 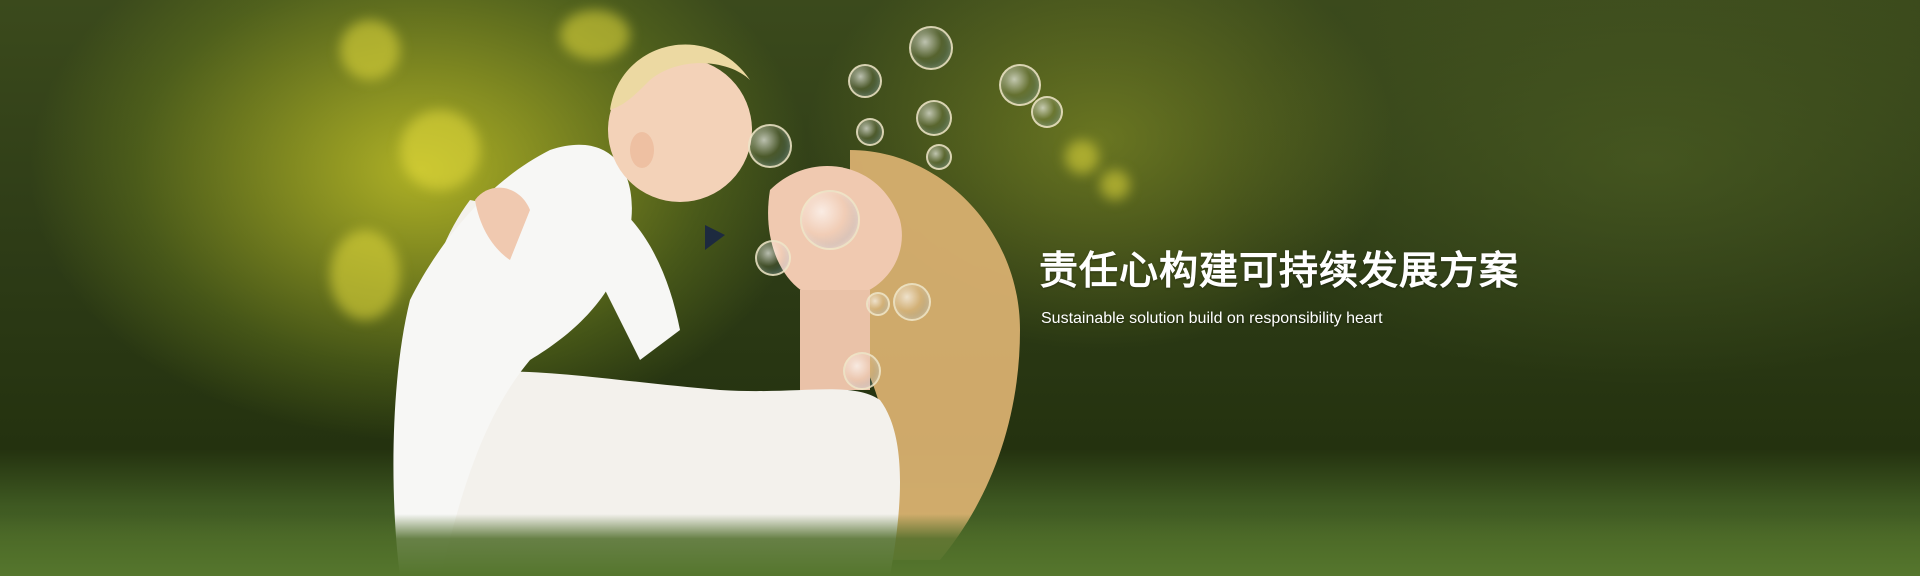 I want to click on grass-strip, so click(x=960, y=545).